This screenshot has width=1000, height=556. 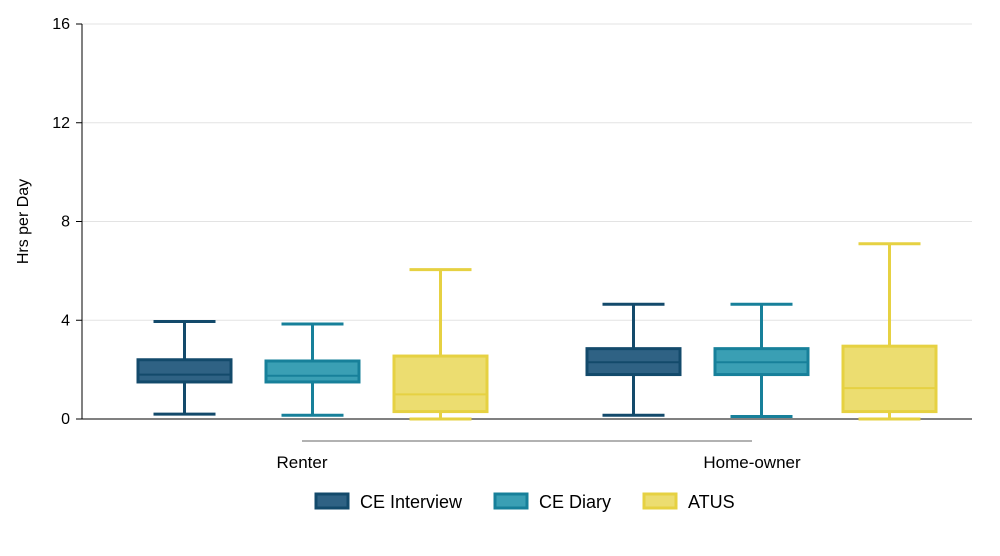 I want to click on y-axis-ticks: 0 4 8 12 16, so click(x=67, y=222).